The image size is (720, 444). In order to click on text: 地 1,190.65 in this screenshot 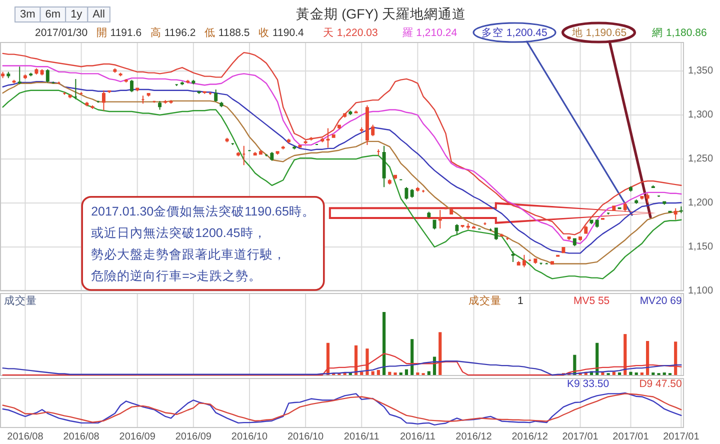, I will do `click(598, 32)`.